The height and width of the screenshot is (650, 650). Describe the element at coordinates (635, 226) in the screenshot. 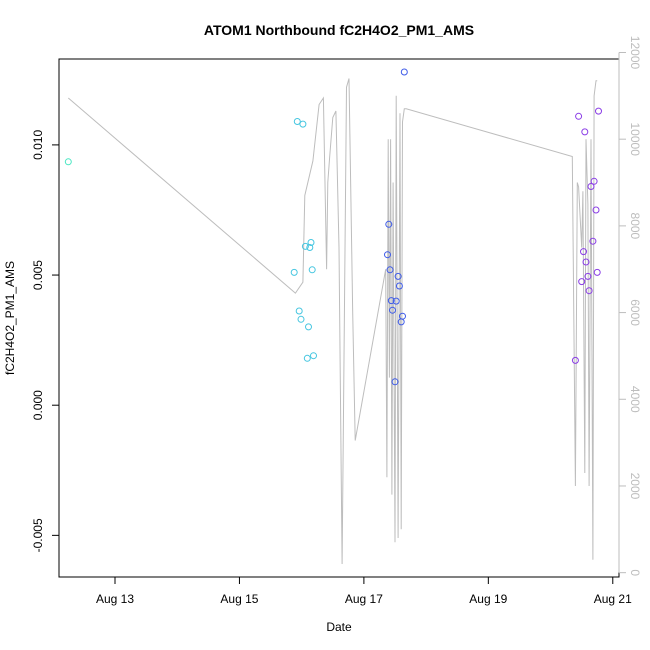

I see `y-right-tick-label: 8000` at that location.